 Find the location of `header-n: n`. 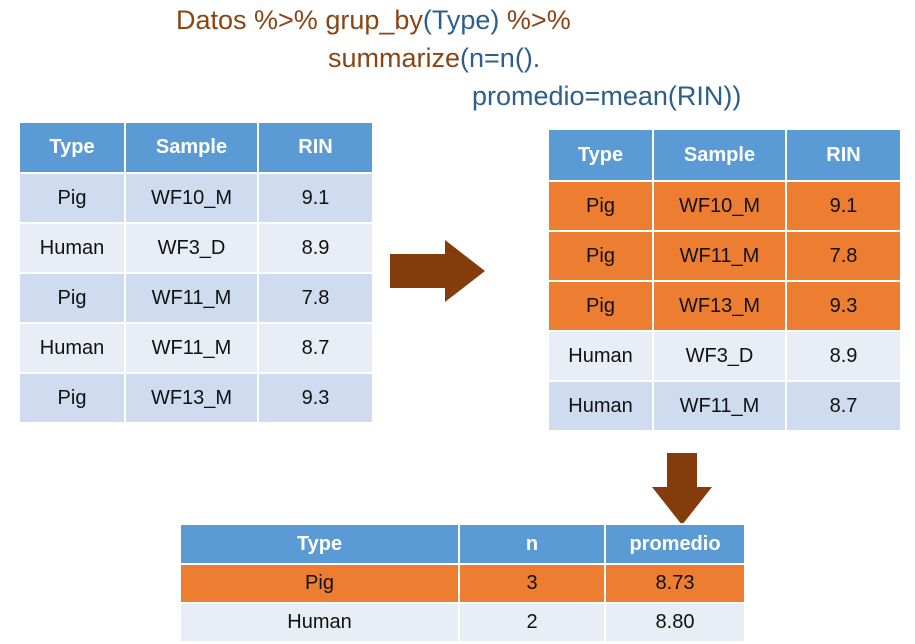

header-n: n is located at coordinates (532, 544).